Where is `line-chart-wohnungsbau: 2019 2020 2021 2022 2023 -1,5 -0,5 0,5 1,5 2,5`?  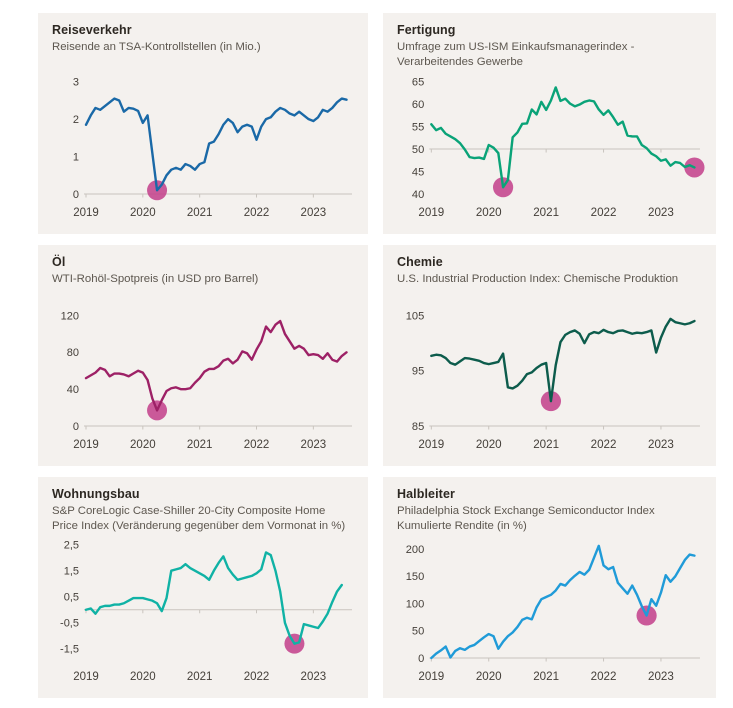 line-chart-wohnungsbau: 2019 2020 2021 2022 2023 -1,5 -0,5 0,5 1,5 2,5 is located at coordinates (206, 611).